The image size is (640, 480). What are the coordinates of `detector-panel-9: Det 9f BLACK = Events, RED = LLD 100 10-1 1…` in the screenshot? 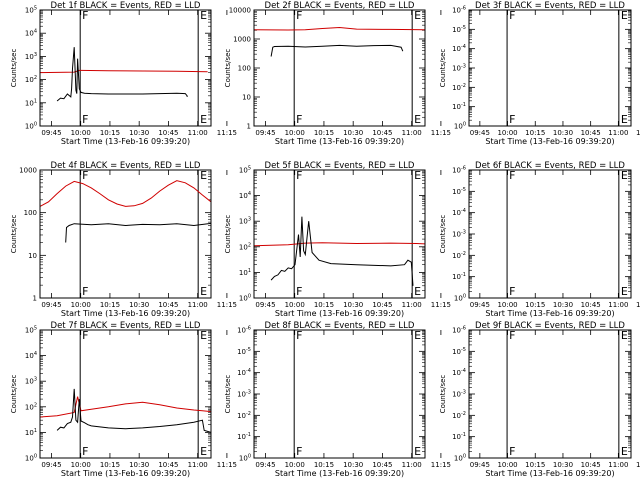 It's located at (539, 399).